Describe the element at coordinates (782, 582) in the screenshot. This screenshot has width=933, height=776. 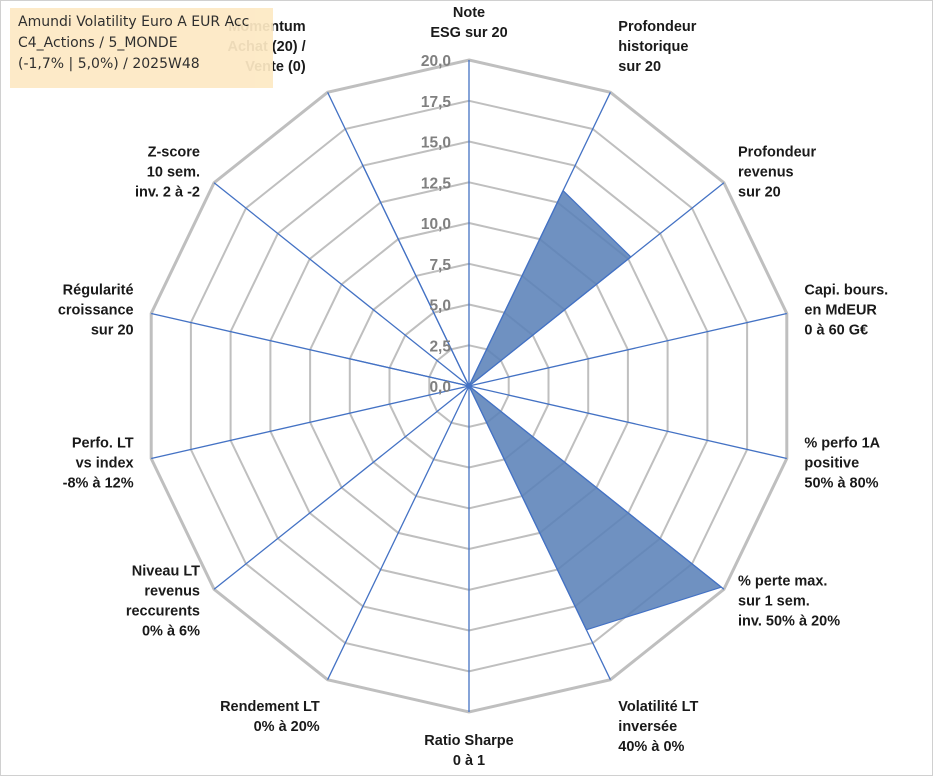
I see `radar-axis-label-line: % perte max.` at that location.